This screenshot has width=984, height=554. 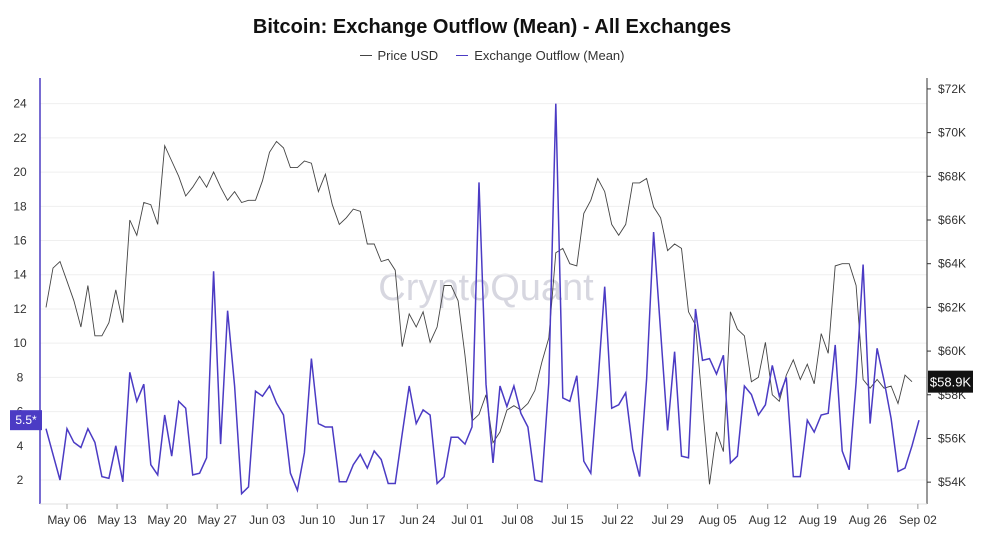 I want to click on left-tick-label: 8, so click(x=20, y=377).